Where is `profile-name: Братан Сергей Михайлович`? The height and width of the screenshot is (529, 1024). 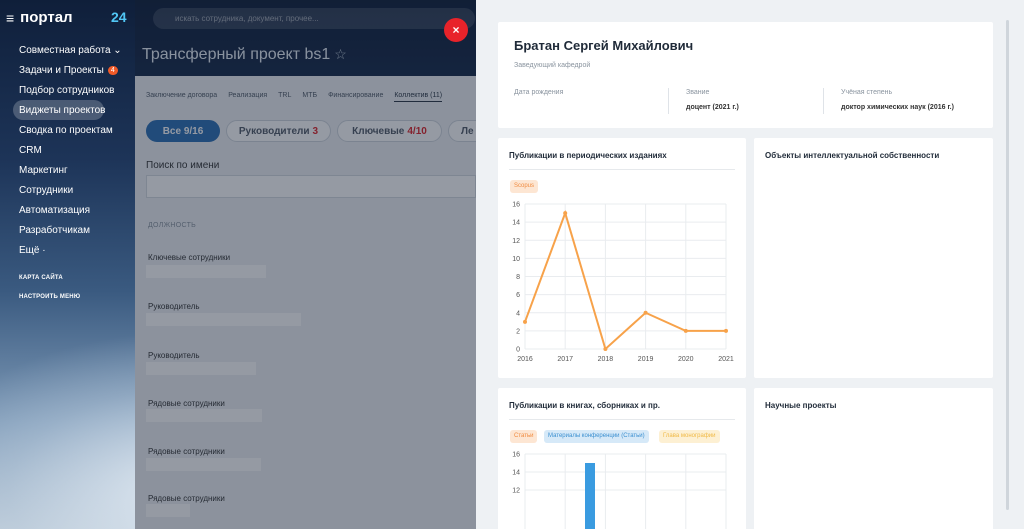
profile-name: Братан Сергей Михайлович is located at coordinates (604, 45).